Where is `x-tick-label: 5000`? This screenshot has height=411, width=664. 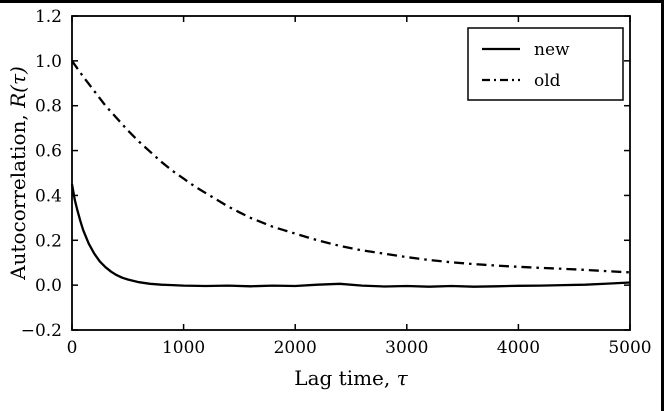 x-tick-label: 5000 is located at coordinates (629, 348).